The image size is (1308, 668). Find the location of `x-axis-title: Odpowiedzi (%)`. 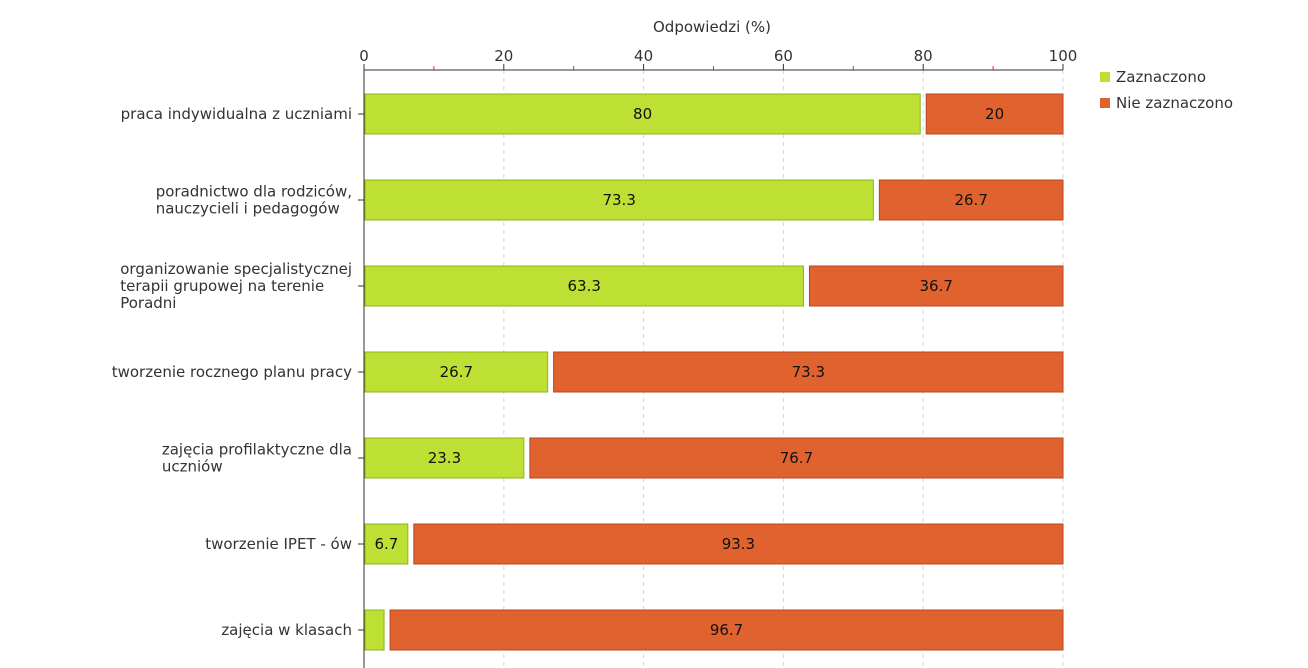

x-axis-title: Odpowiedzi (%) is located at coordinates (712, 27).